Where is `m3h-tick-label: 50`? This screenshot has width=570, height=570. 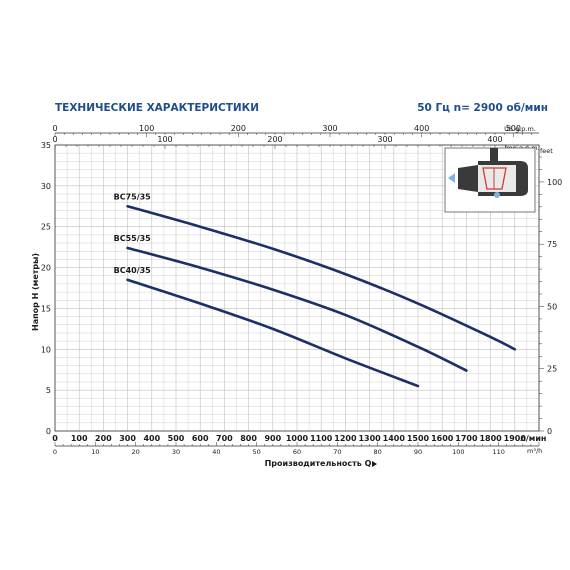 m3h-tick-label: 50 is located at coordinates (257, 452).